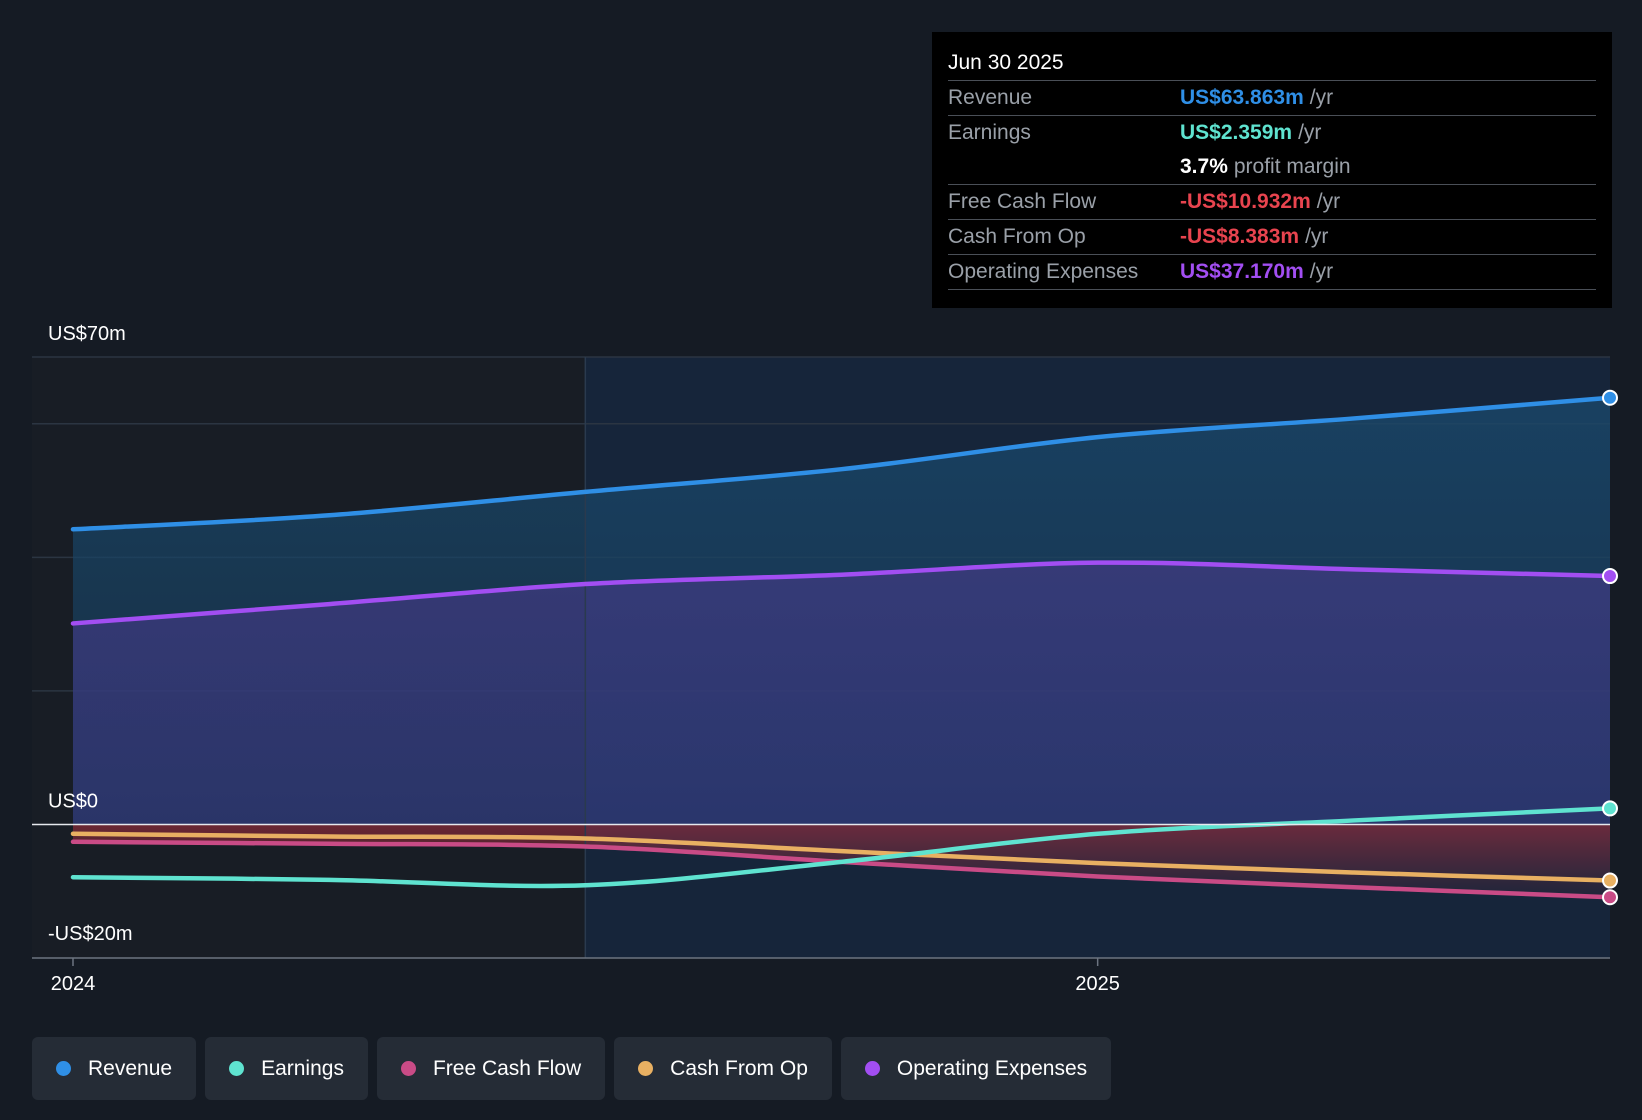  What do you see at coordinates (841, 593) in the screenshot?
I see `series-line-operating-expenses` at bounding box center [841, 593].